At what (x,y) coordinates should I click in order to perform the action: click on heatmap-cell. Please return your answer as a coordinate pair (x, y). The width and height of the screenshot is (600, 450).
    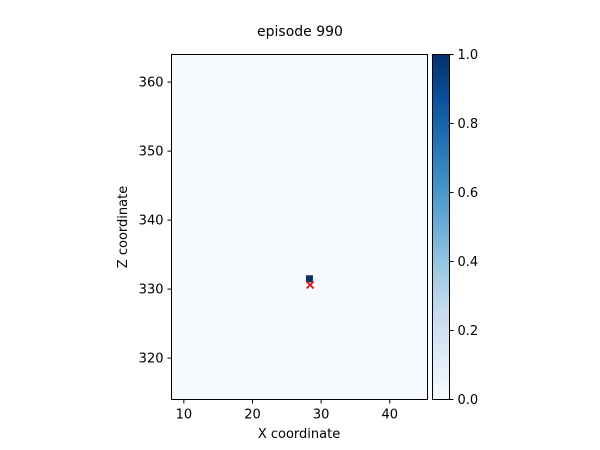
    Looking at the image, I should click on (309, 279).